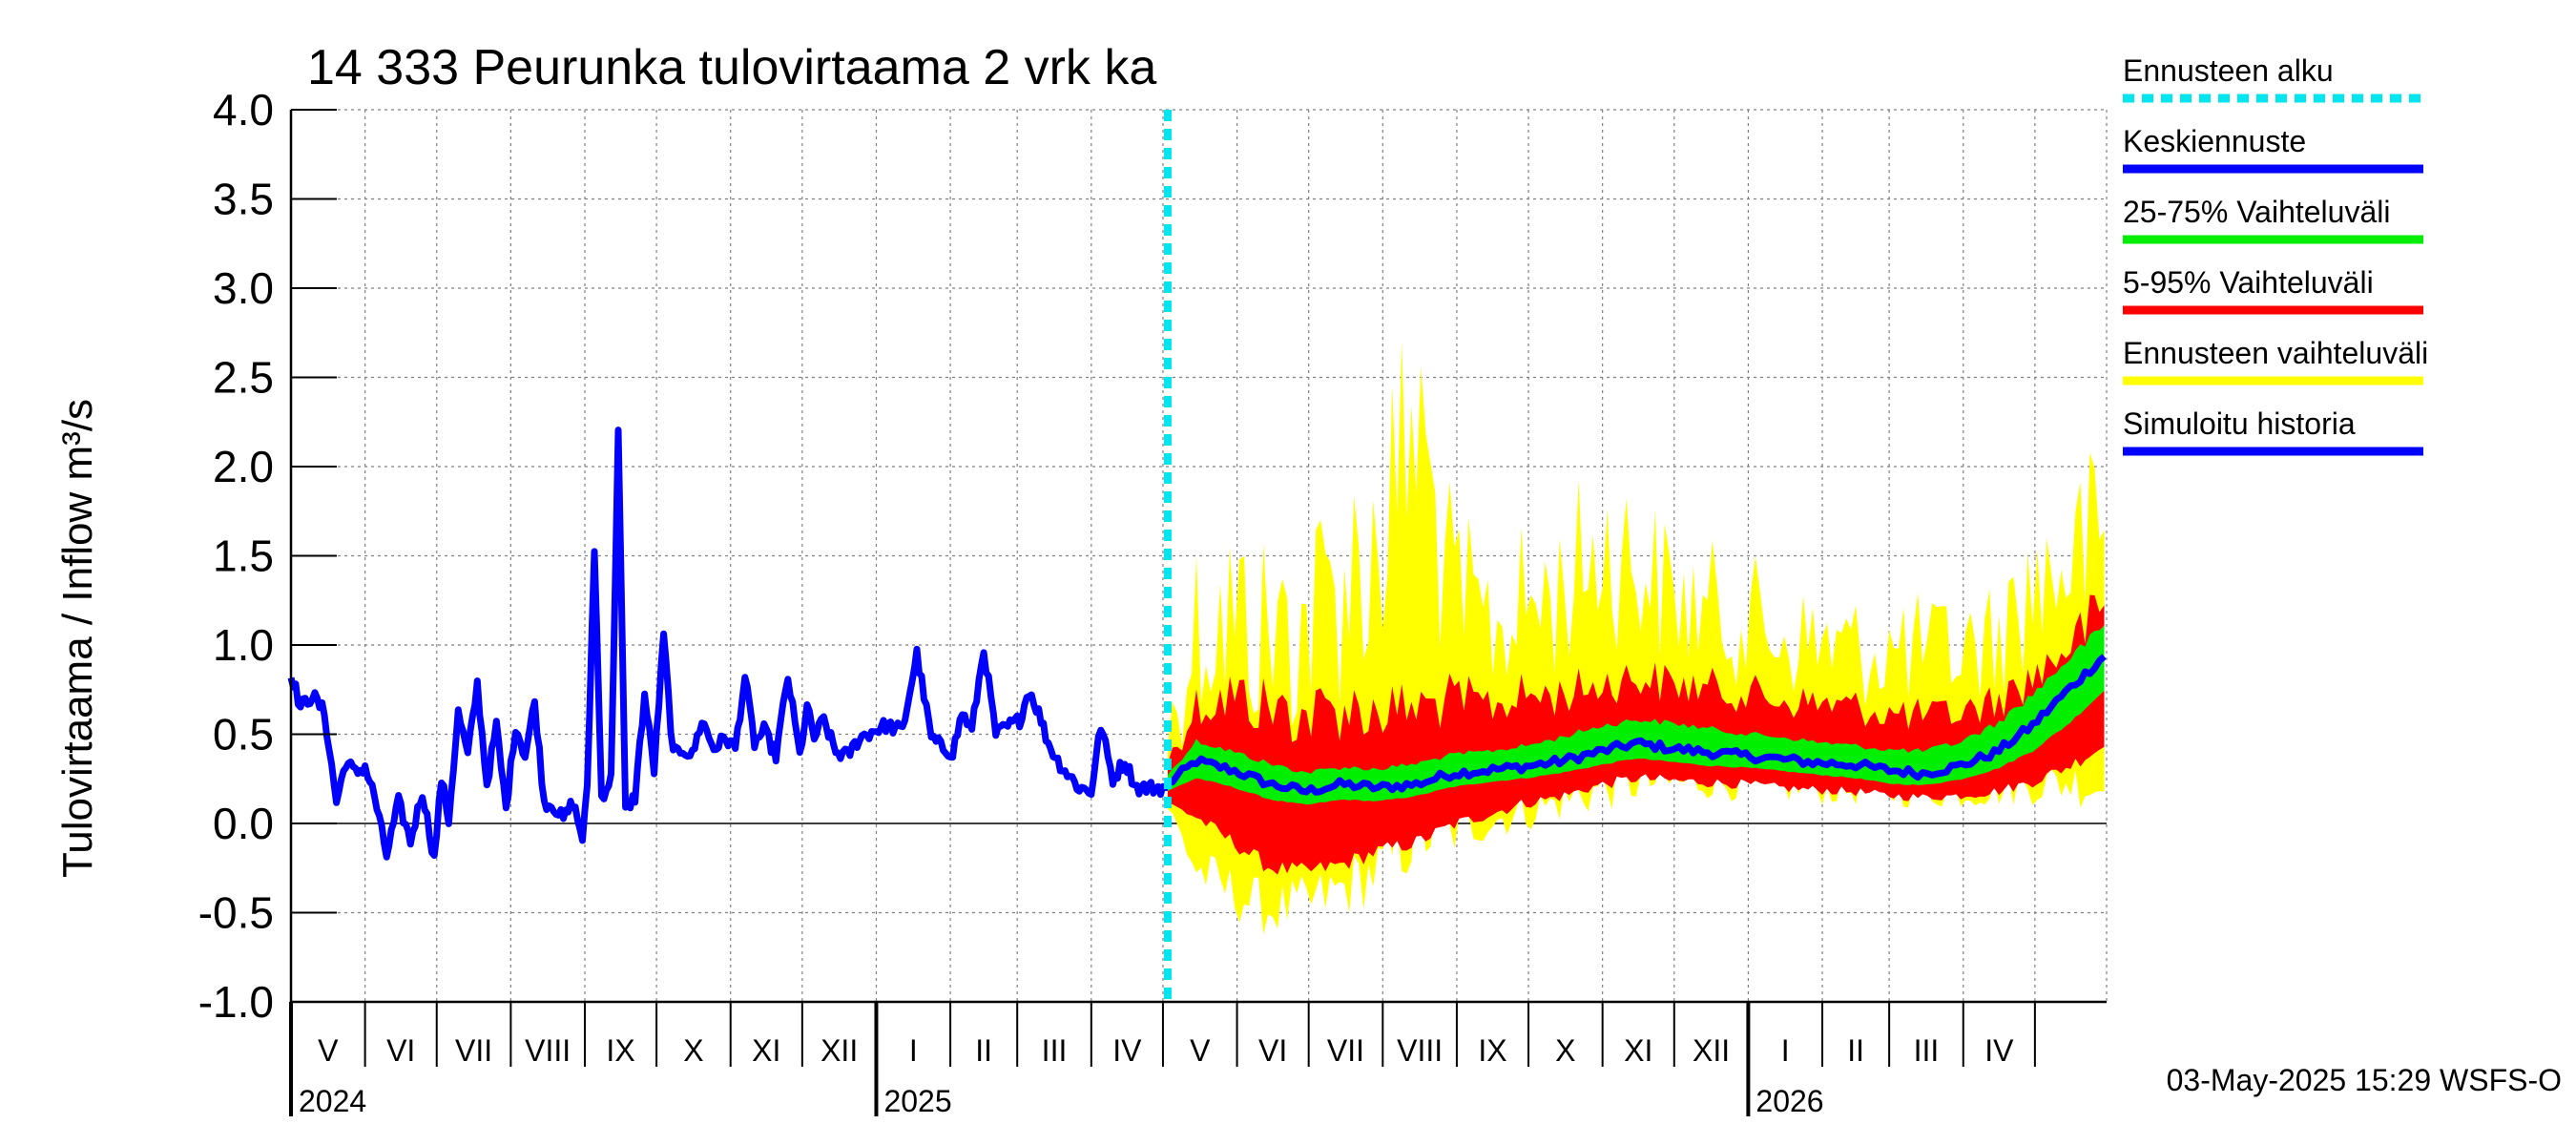 The width and height of the screenshot is (2576, 1145). What do you see at coordinates (2248, 283) in the screenshot?
I see `legend-label: 5-95% Vaihteluväli` at bounding box center [2248, 283].